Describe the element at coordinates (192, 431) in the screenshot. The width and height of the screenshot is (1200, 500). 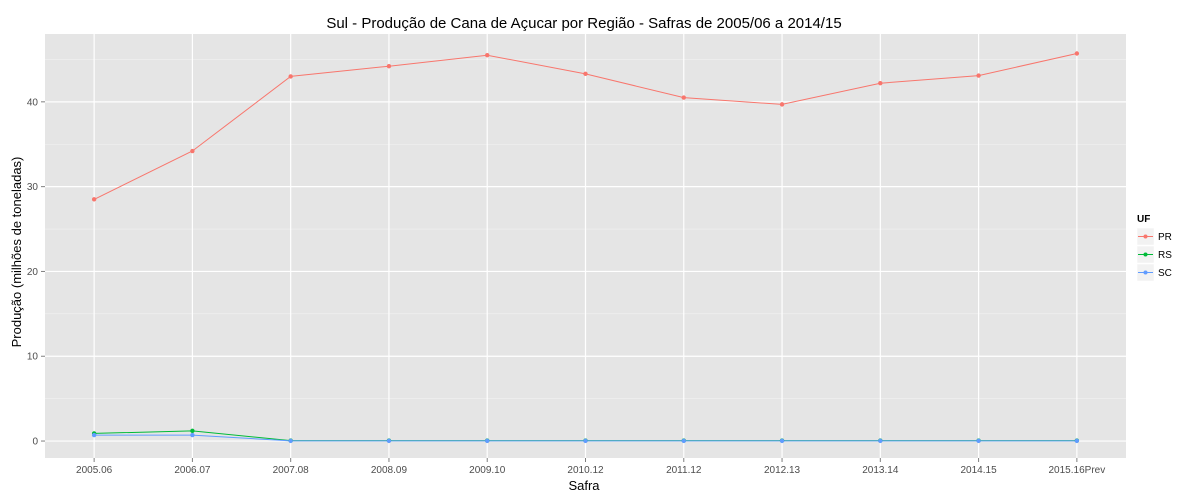
I see `data-point-RS` at that location.